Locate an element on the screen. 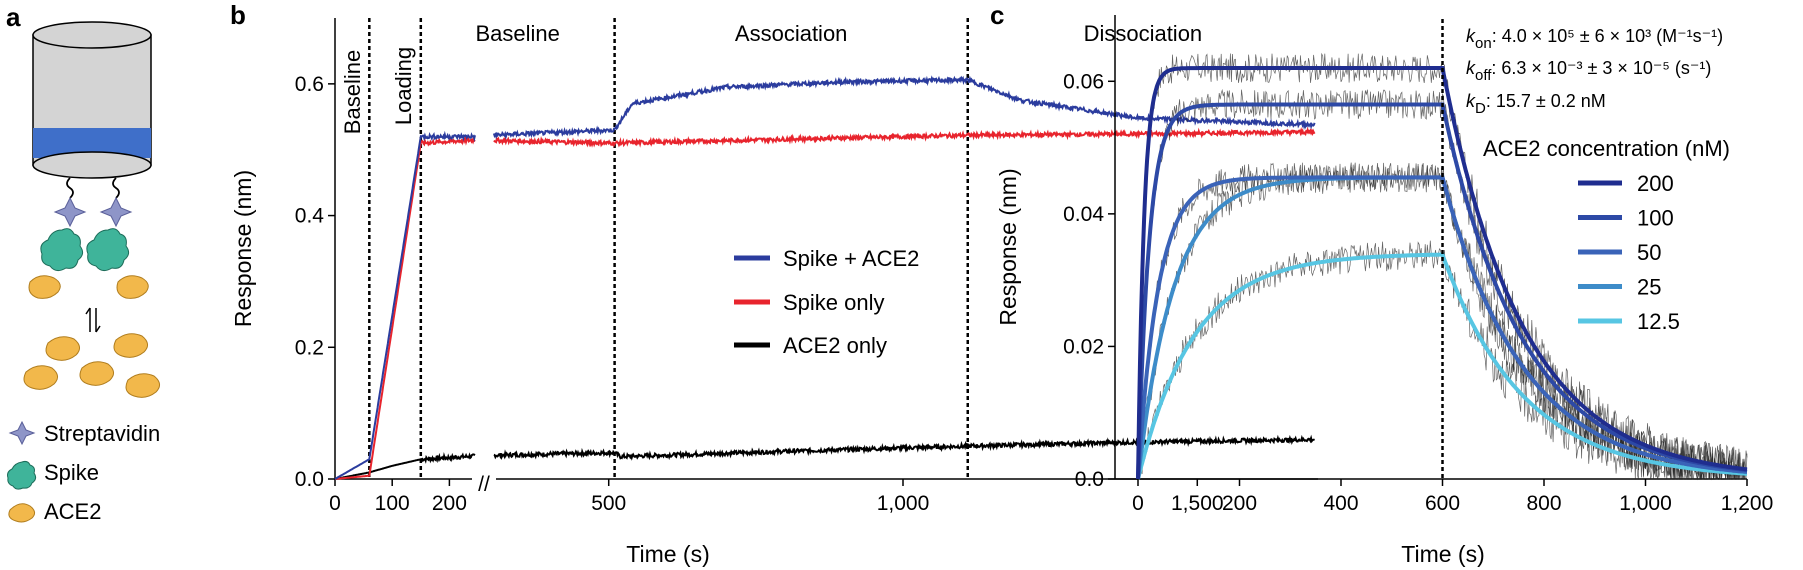 This screenshot has height=570, width=1803. panel-a-legend: Streptavidin Spike ACE2 is located at coordinates (83, 472).